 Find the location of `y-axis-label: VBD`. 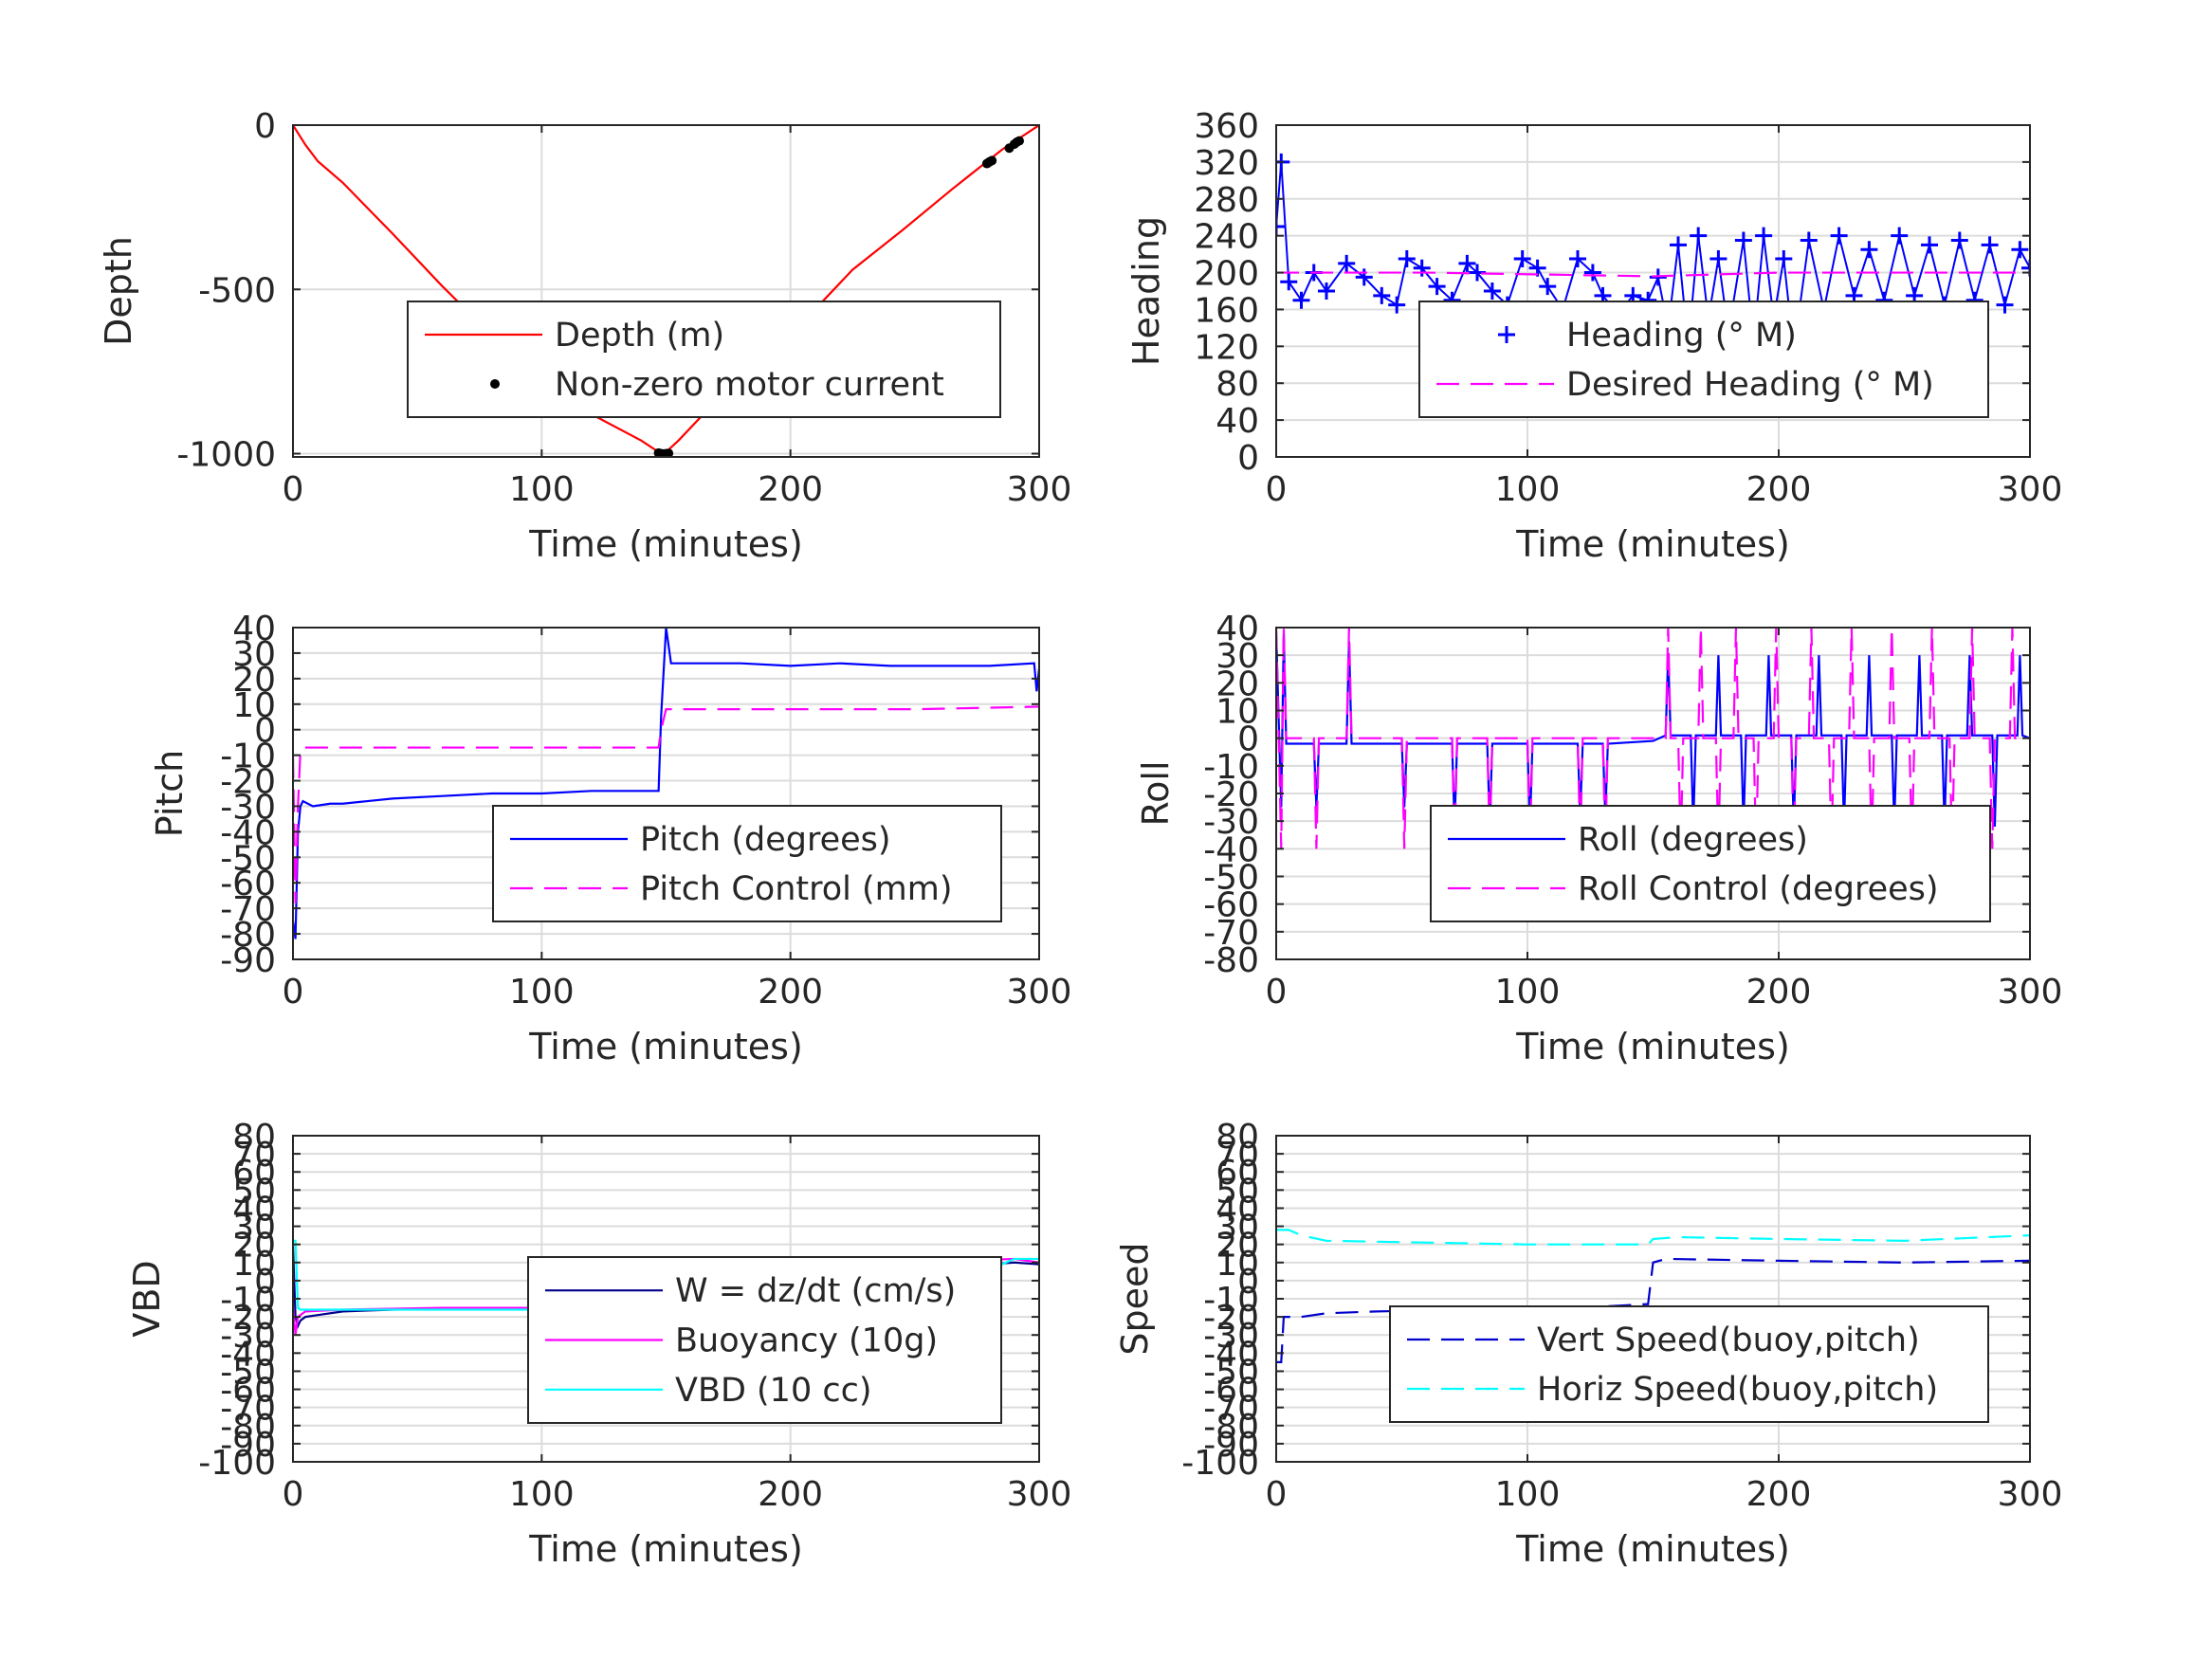

y-axis-label: VBD is located at coordinates (147, 1298).